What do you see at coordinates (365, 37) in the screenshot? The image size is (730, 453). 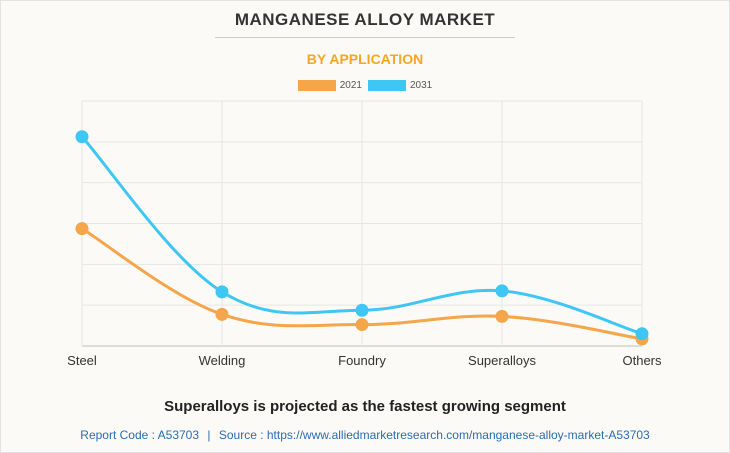 I see `title-divider` at bounding box center [365, 37].